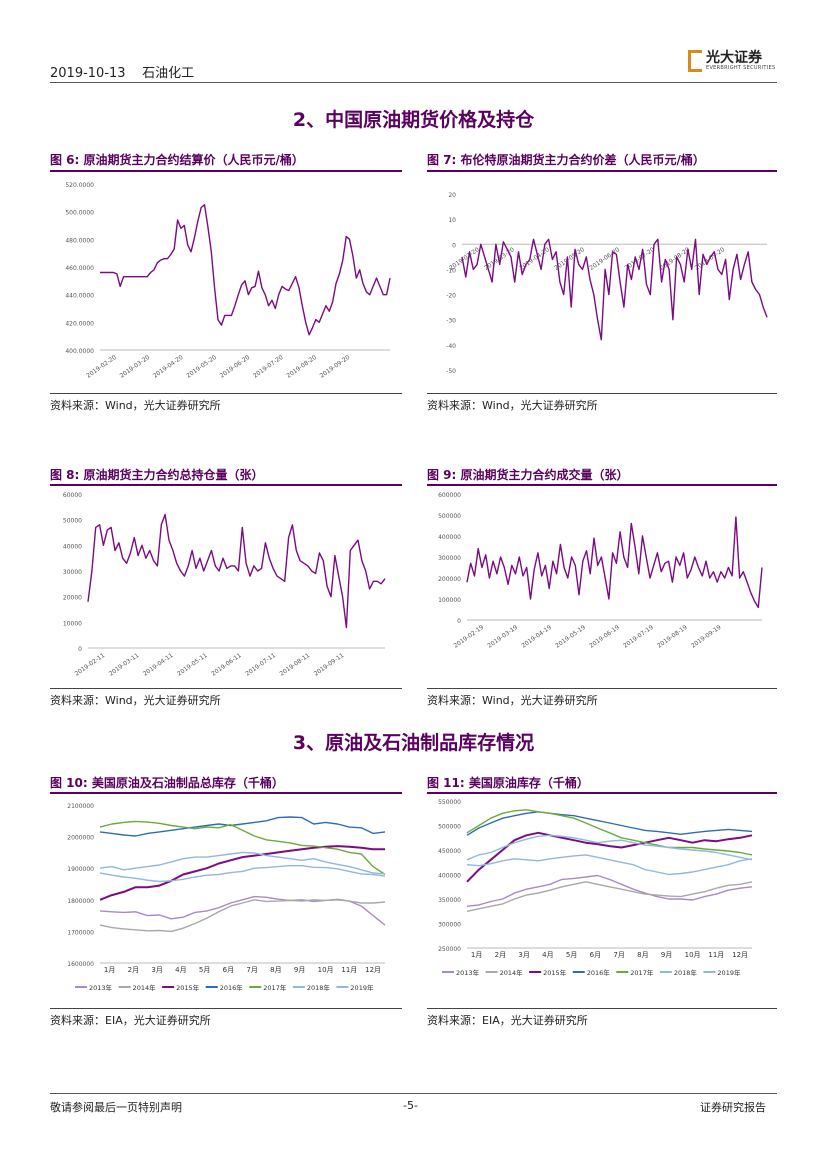 The image size is (827, 1169). I want to click on y-tick-label: 600000, so click(449, 495).